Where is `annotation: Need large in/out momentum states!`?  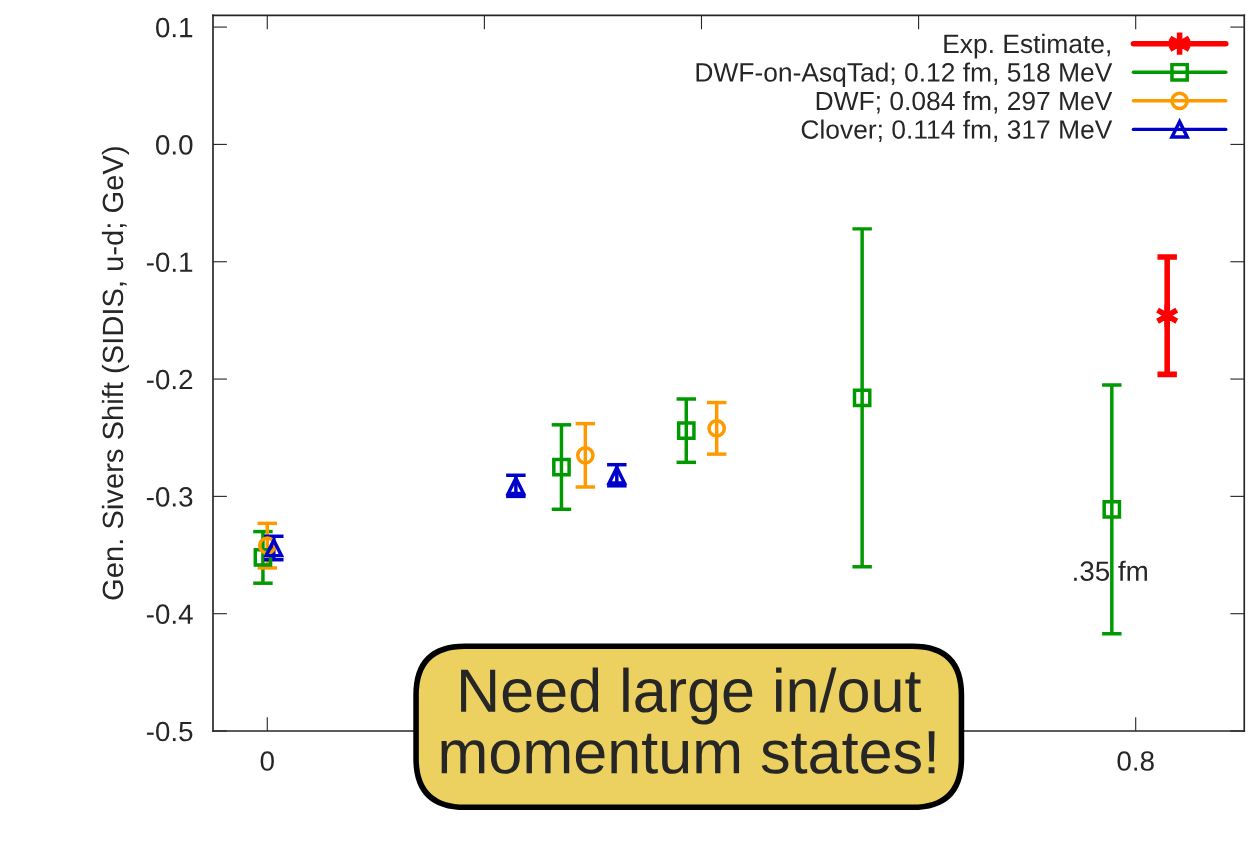
annotation: Need large in/out momentum states! is located at coordinates (688, 720).